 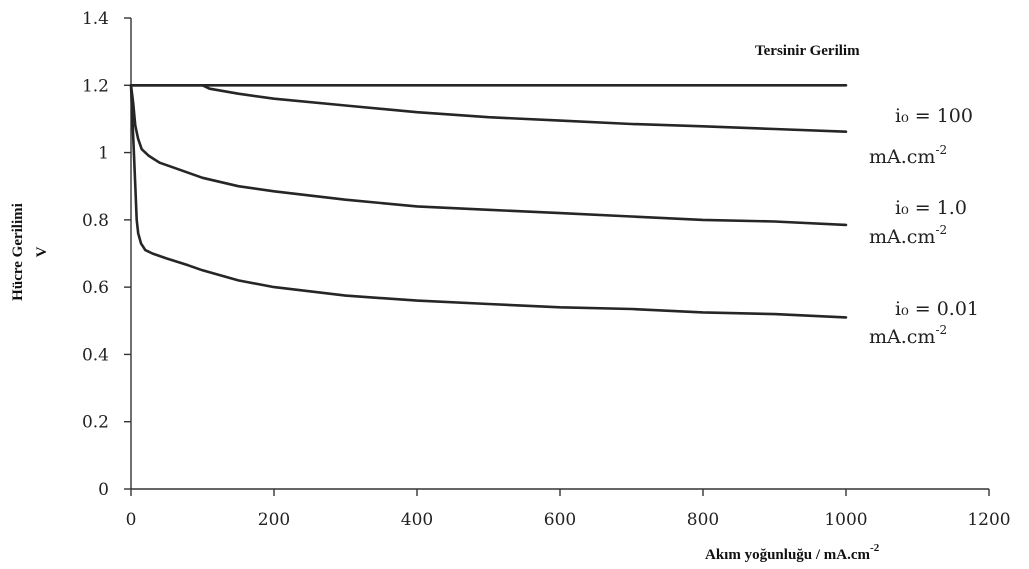 I want to click on x-axis-label-exponent: -2, so click(x=875, y=548).